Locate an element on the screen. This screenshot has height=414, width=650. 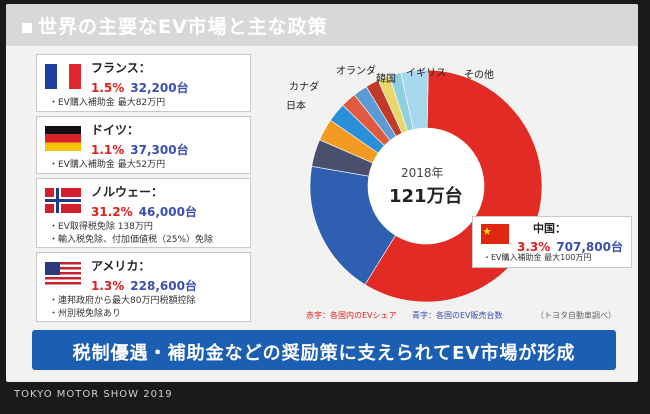
square-bullet-icon is located at coordinates (27, 27).